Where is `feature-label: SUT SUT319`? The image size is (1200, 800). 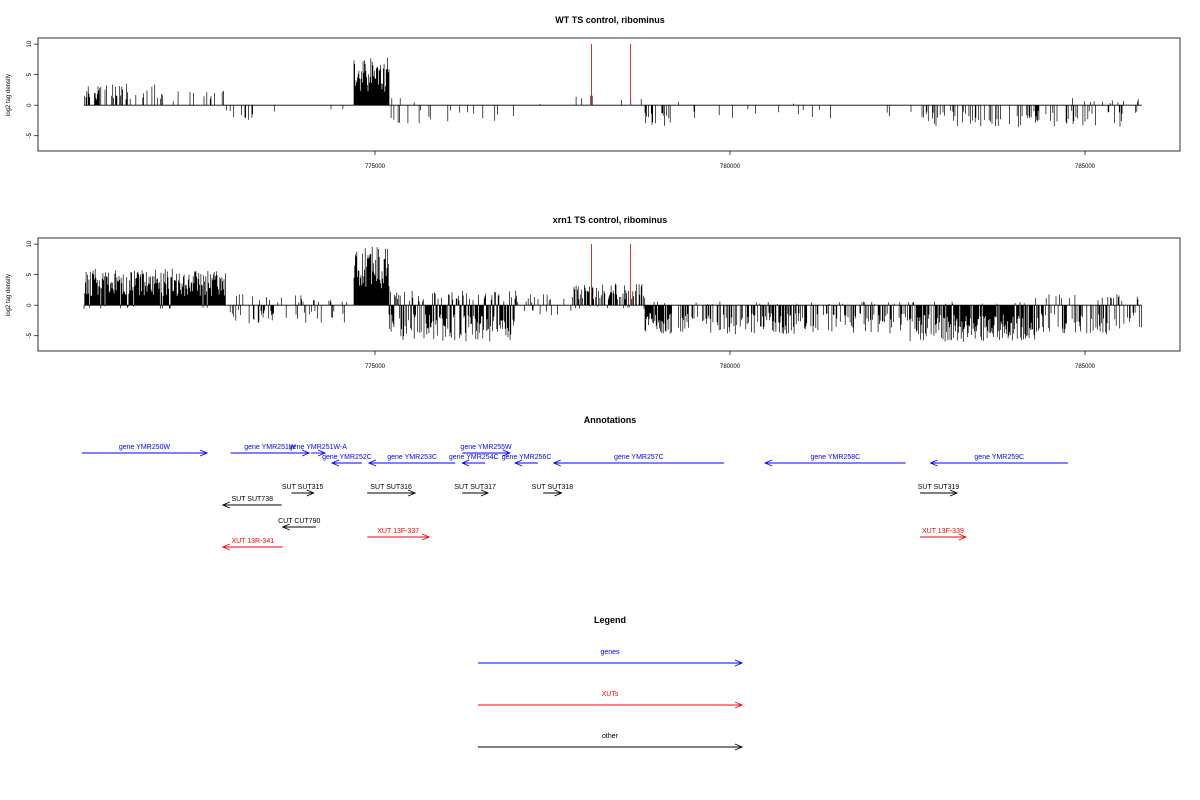 feature-label: SUT SUT319 is located at coordinates (939, 487).